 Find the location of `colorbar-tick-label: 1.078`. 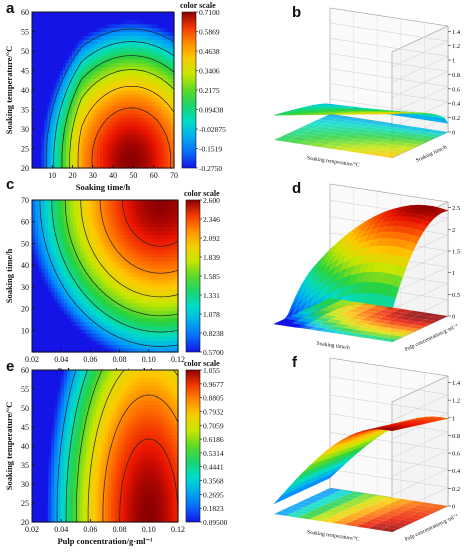

colorbar-tick-label: 1.078 is located at coordinates (211, 314).